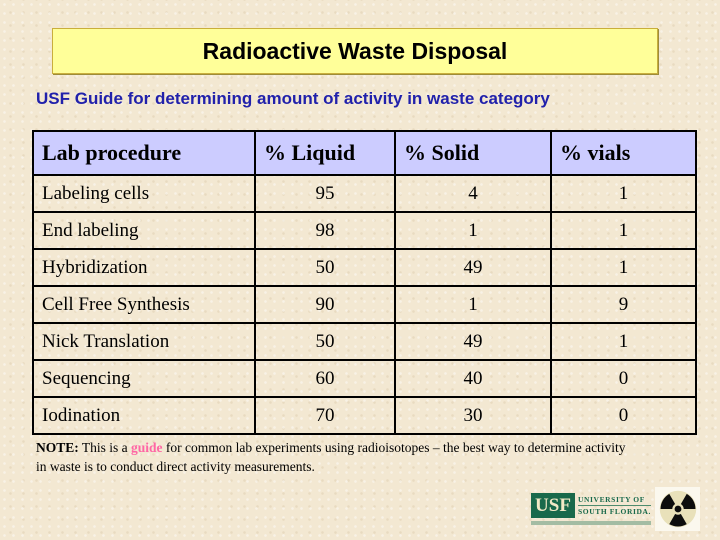 Image resolution: width=720 pixels, height=540 pixels. I want to click on column-header-liquid: % Liquid, so click(325, 153).